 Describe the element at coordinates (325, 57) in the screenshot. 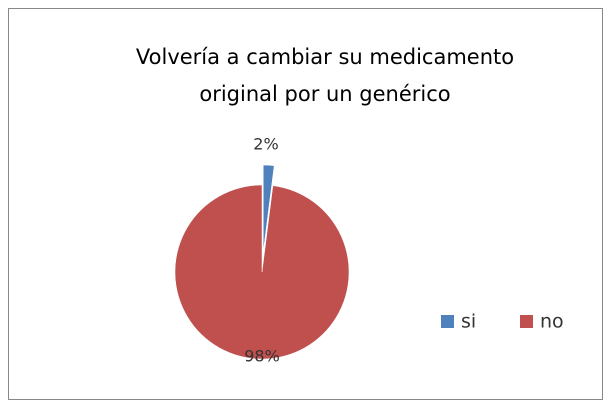

I see `chart-title: Volvería a cambiar su medicamento` at that location.